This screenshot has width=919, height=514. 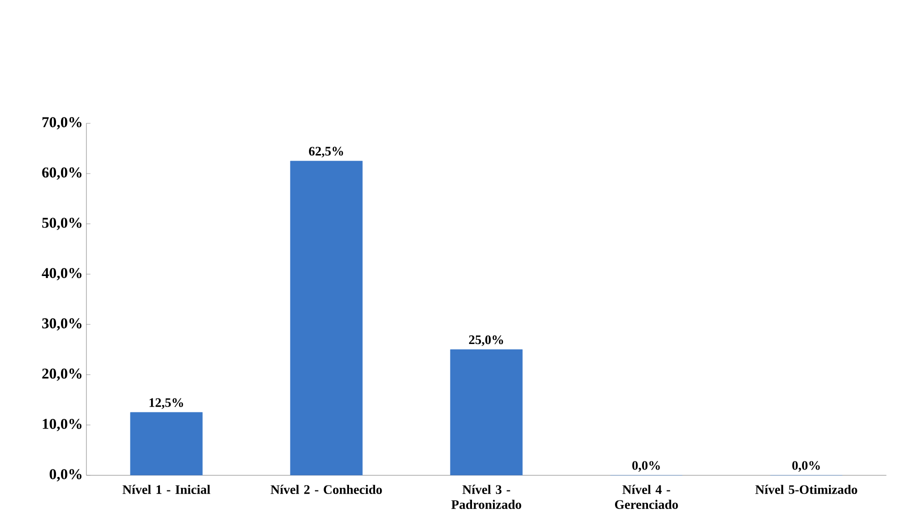 What do you see at coordinates (167, 403) in the screenshot?
I see `data-label: 12,5%` at bounding box center [167, 403].